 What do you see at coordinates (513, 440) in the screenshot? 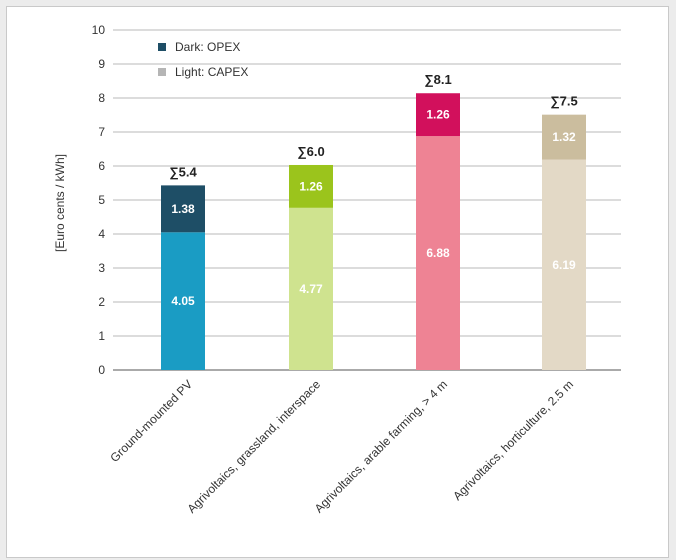
I see `category-label: Agrivoltaics, horticulture, 2.5 m` at bounding box center [513, 440].